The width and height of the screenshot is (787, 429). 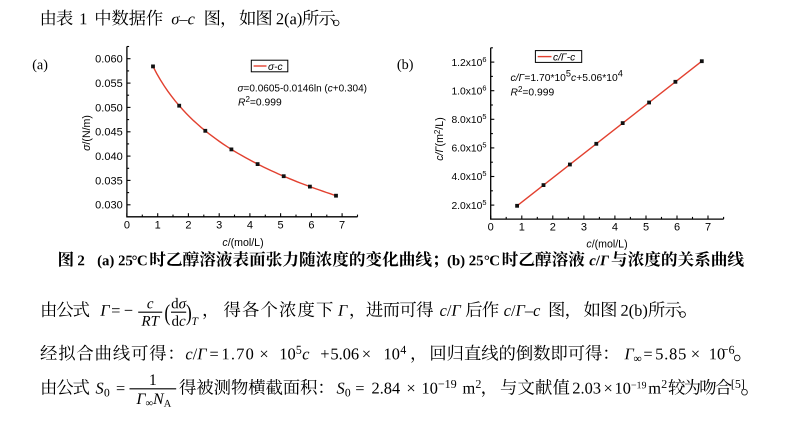 I want to click on svg-text: 0.030, so click(x=109, y=206).